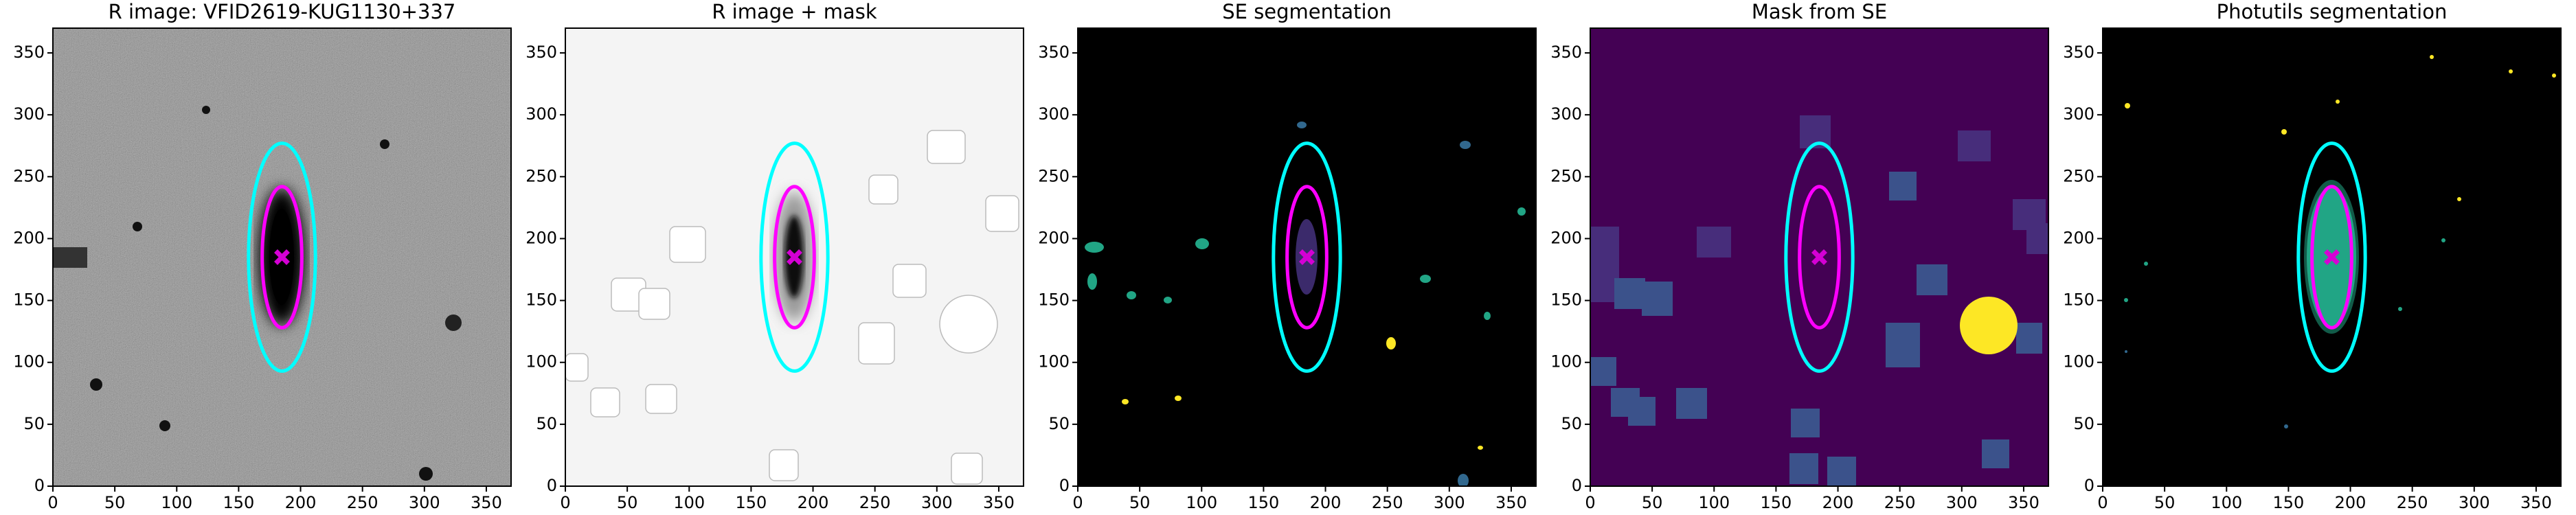 Image resolution: width=2576 pixels, height=515 pixels. Describe the element at coordinates (282, 11) in the screenshot. I see `panel-title: R image: VFID2619-KUG1130+337` at that location.